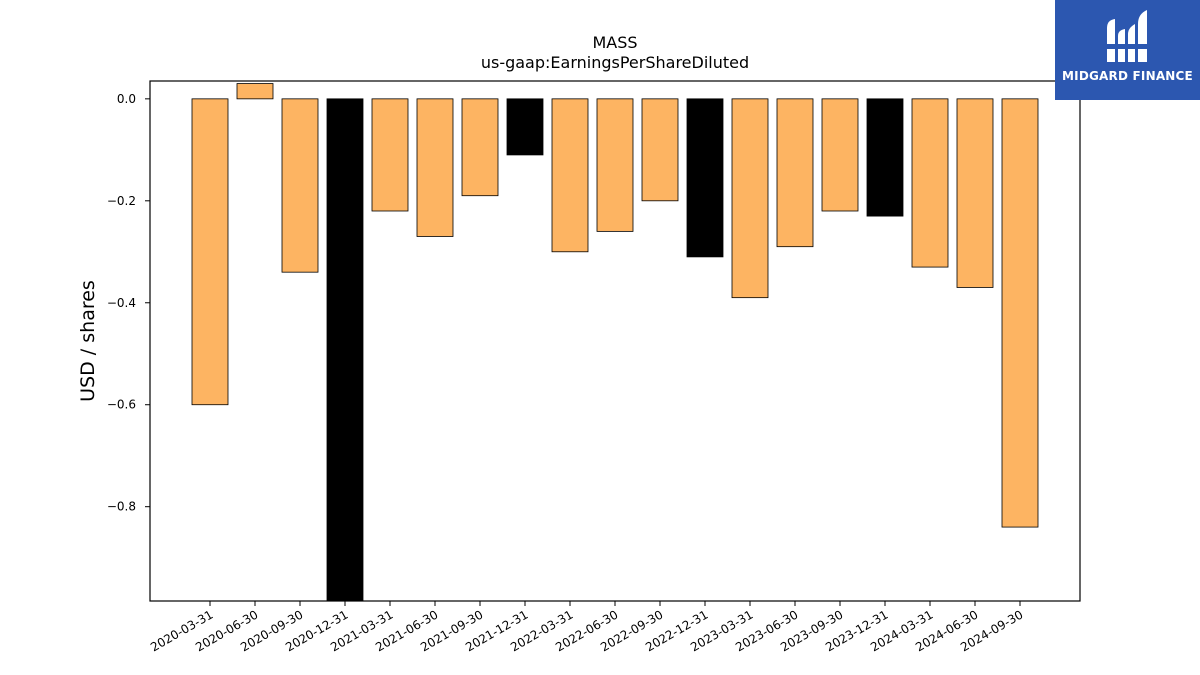  What do you see at coordinates (121, 405) in the screenshot?
I see `y-tick-label: −0.6` at bounding box center [121, 405].